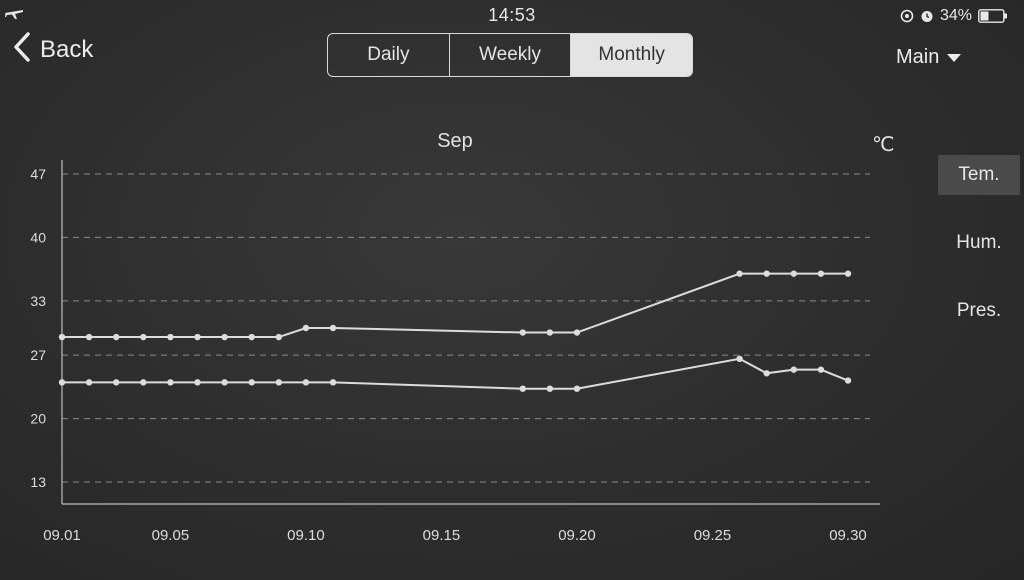 This screenshot has width=1024, height=580. I want to click on caret-down-icon, so click(954, 57).